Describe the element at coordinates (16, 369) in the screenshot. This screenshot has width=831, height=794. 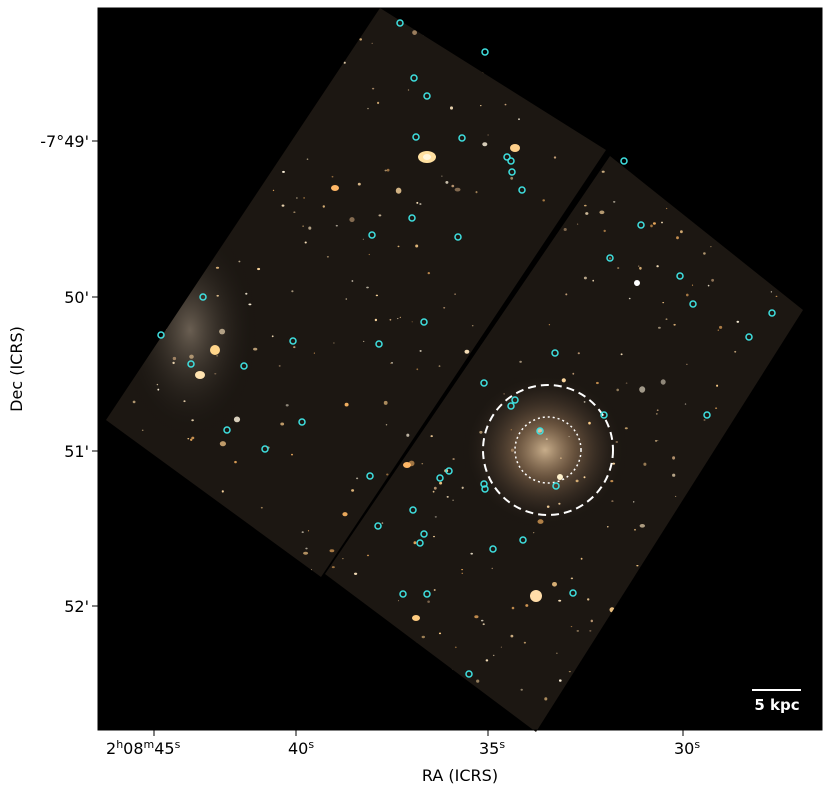
I see `y-axis-label: Dec (ICRS)` at that location.